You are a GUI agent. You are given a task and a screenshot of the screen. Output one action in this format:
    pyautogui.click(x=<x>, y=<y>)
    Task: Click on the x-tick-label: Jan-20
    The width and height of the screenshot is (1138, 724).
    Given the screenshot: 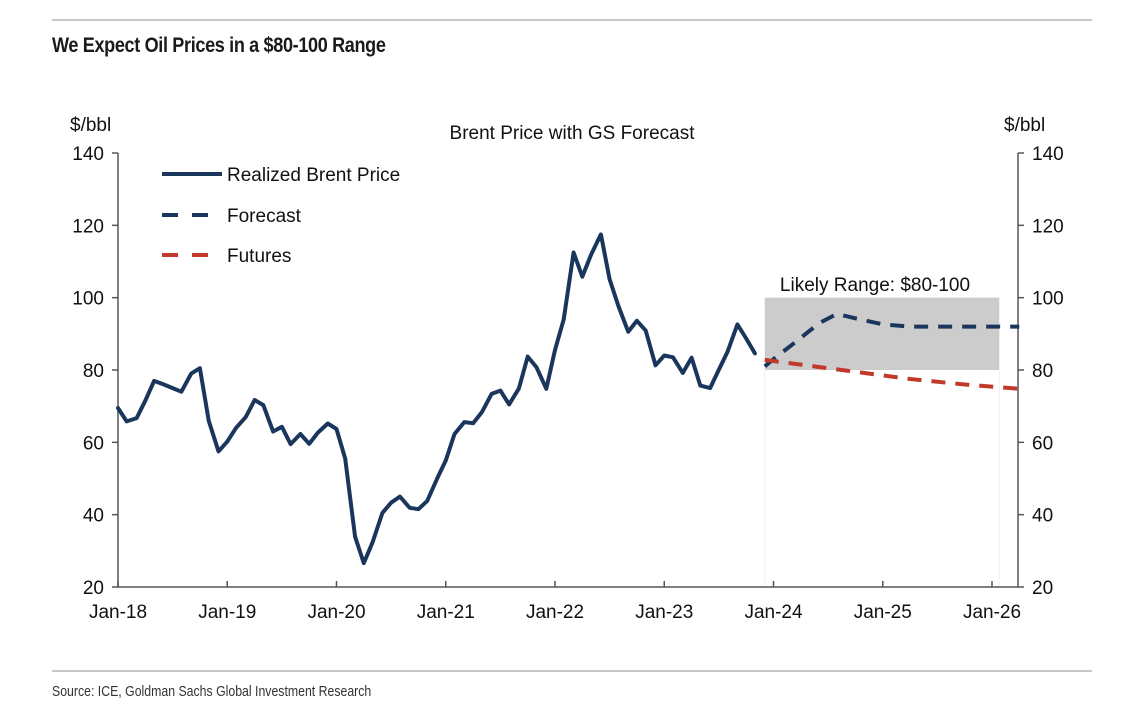 What is the action you would take?
    pyautogui.click(x=336, y=612)
    